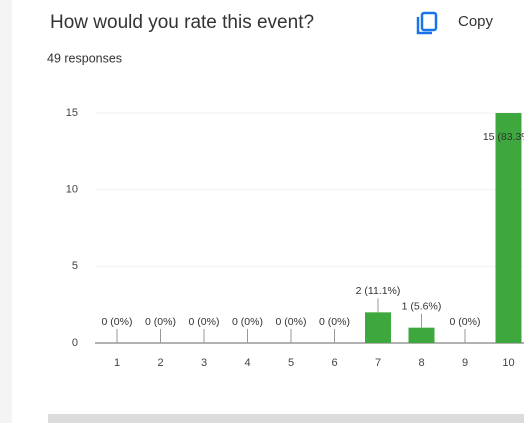 The image size is (524, 423). What do you see at coordinates (378, 291) in the screenshot?
I see `value-label: 2 (11.1%)` at bounding box center [378, 291].